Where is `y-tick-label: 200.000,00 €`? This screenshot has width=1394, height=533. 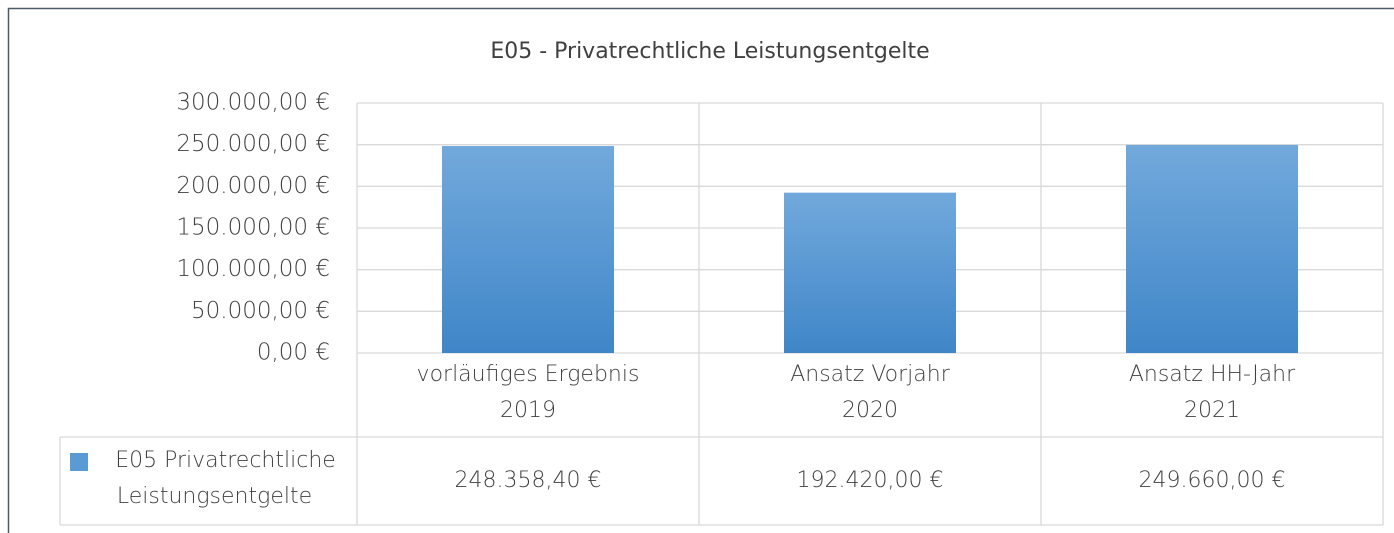 y-tick-label: 200.000,00 € is located at coordinates (253, 186).